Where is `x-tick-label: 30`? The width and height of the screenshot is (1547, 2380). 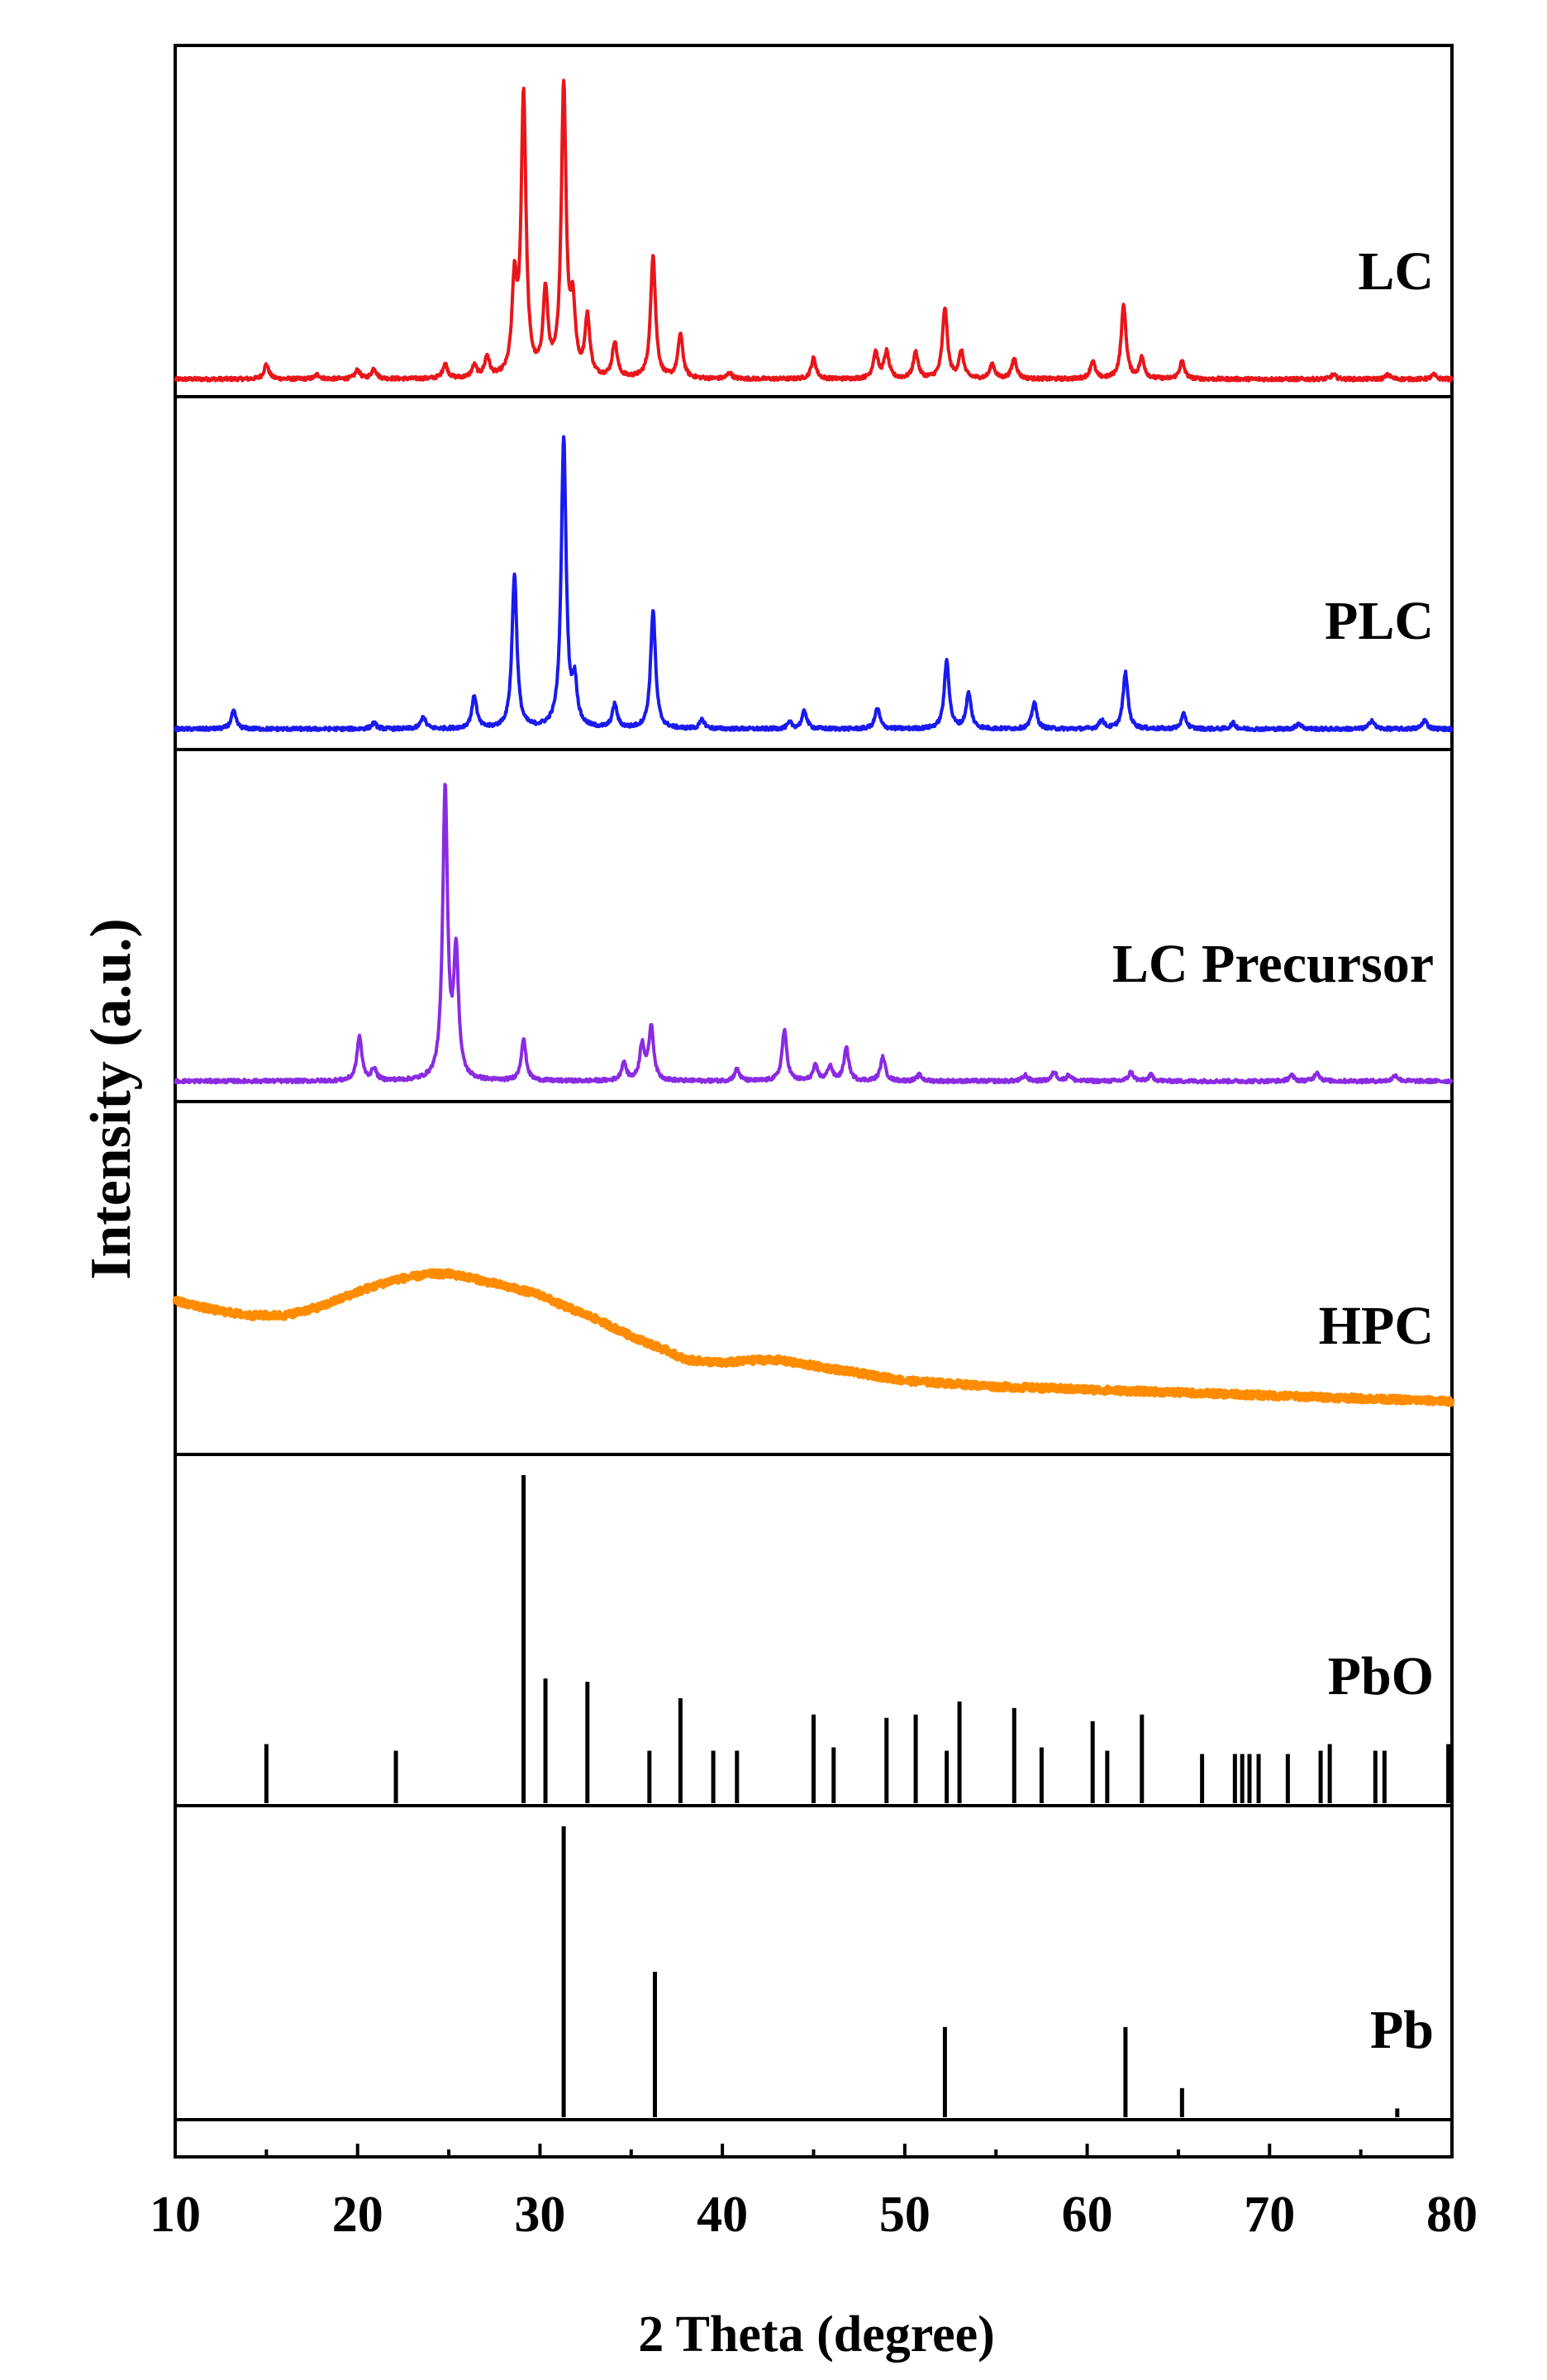
x-tick-label: 30 is located at coordinates (539, 2215).